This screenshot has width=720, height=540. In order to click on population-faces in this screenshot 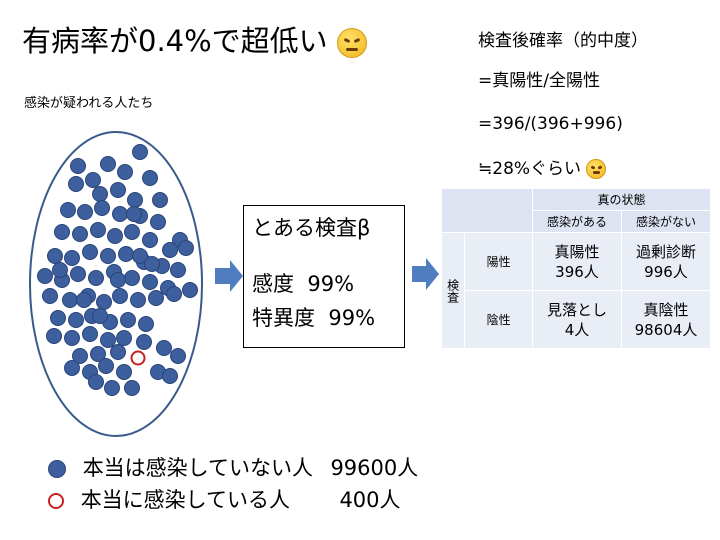, I will do `click(117, 270)`.